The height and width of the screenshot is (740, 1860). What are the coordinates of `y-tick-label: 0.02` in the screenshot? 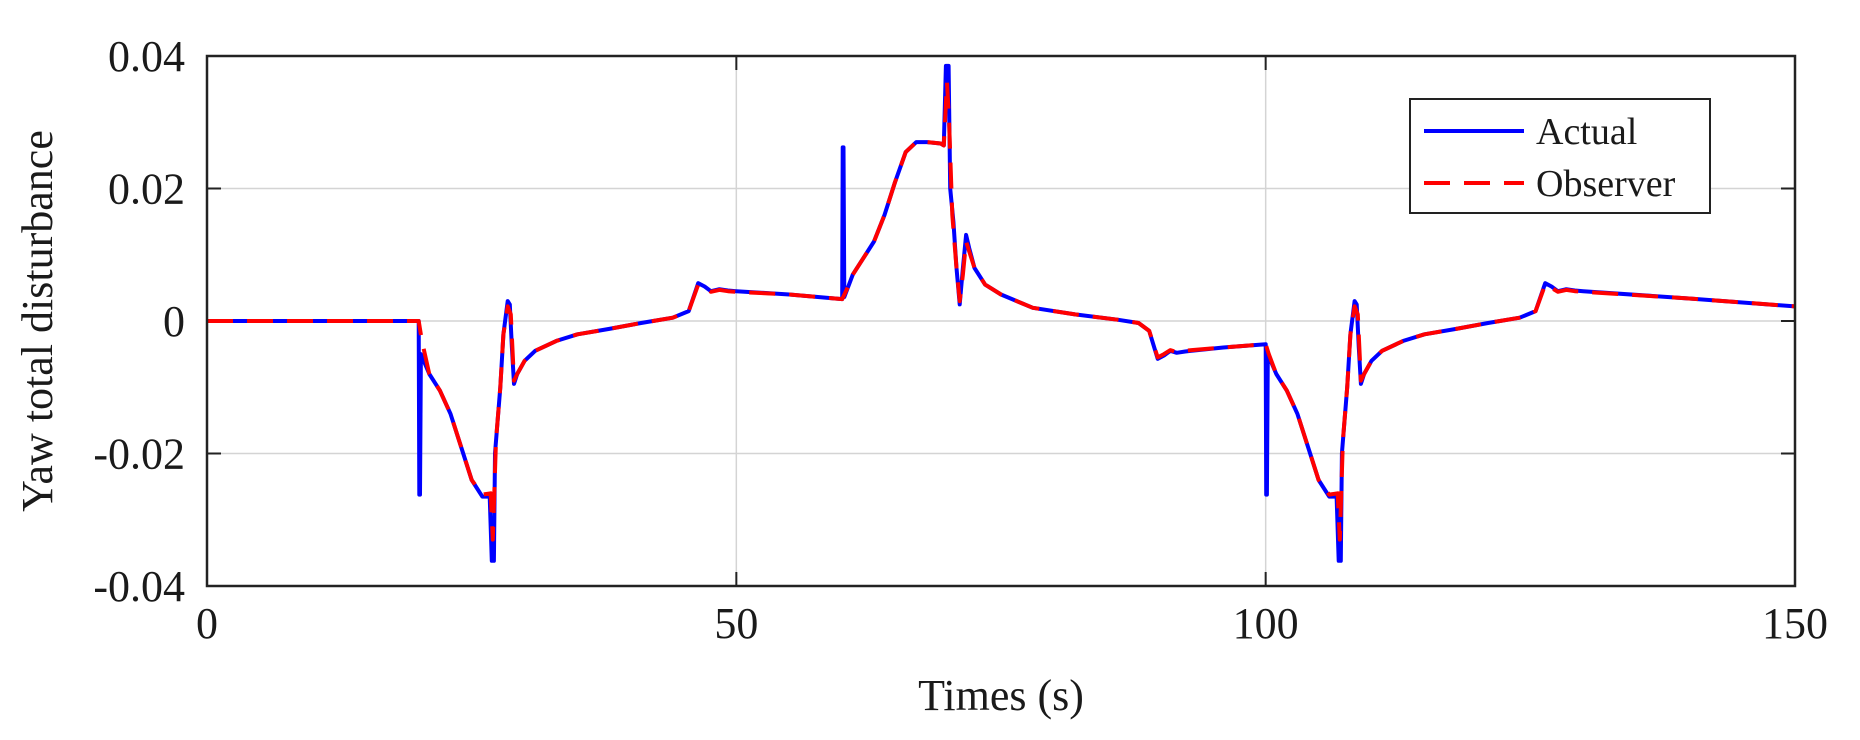 It's located at (146, 189).